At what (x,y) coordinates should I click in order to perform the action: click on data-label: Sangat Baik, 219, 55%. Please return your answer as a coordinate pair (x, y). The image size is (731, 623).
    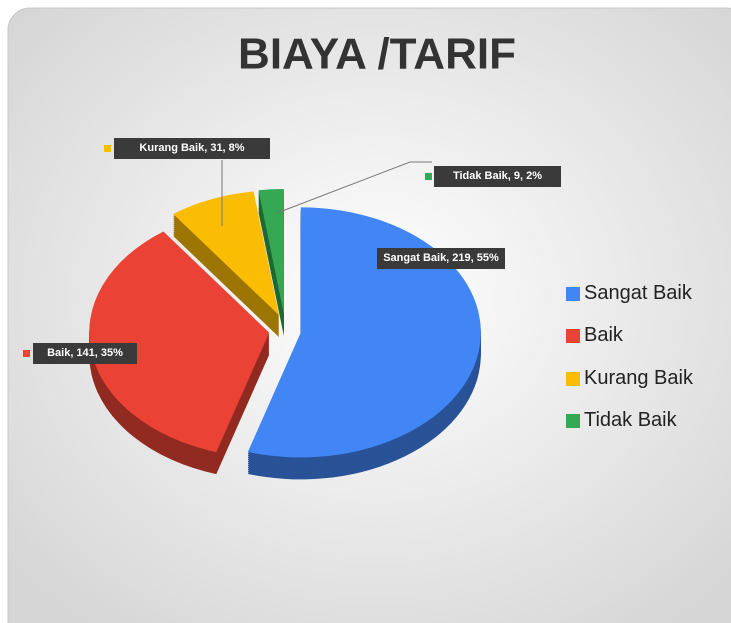
    Looking at the image, I should click on (441, 258).